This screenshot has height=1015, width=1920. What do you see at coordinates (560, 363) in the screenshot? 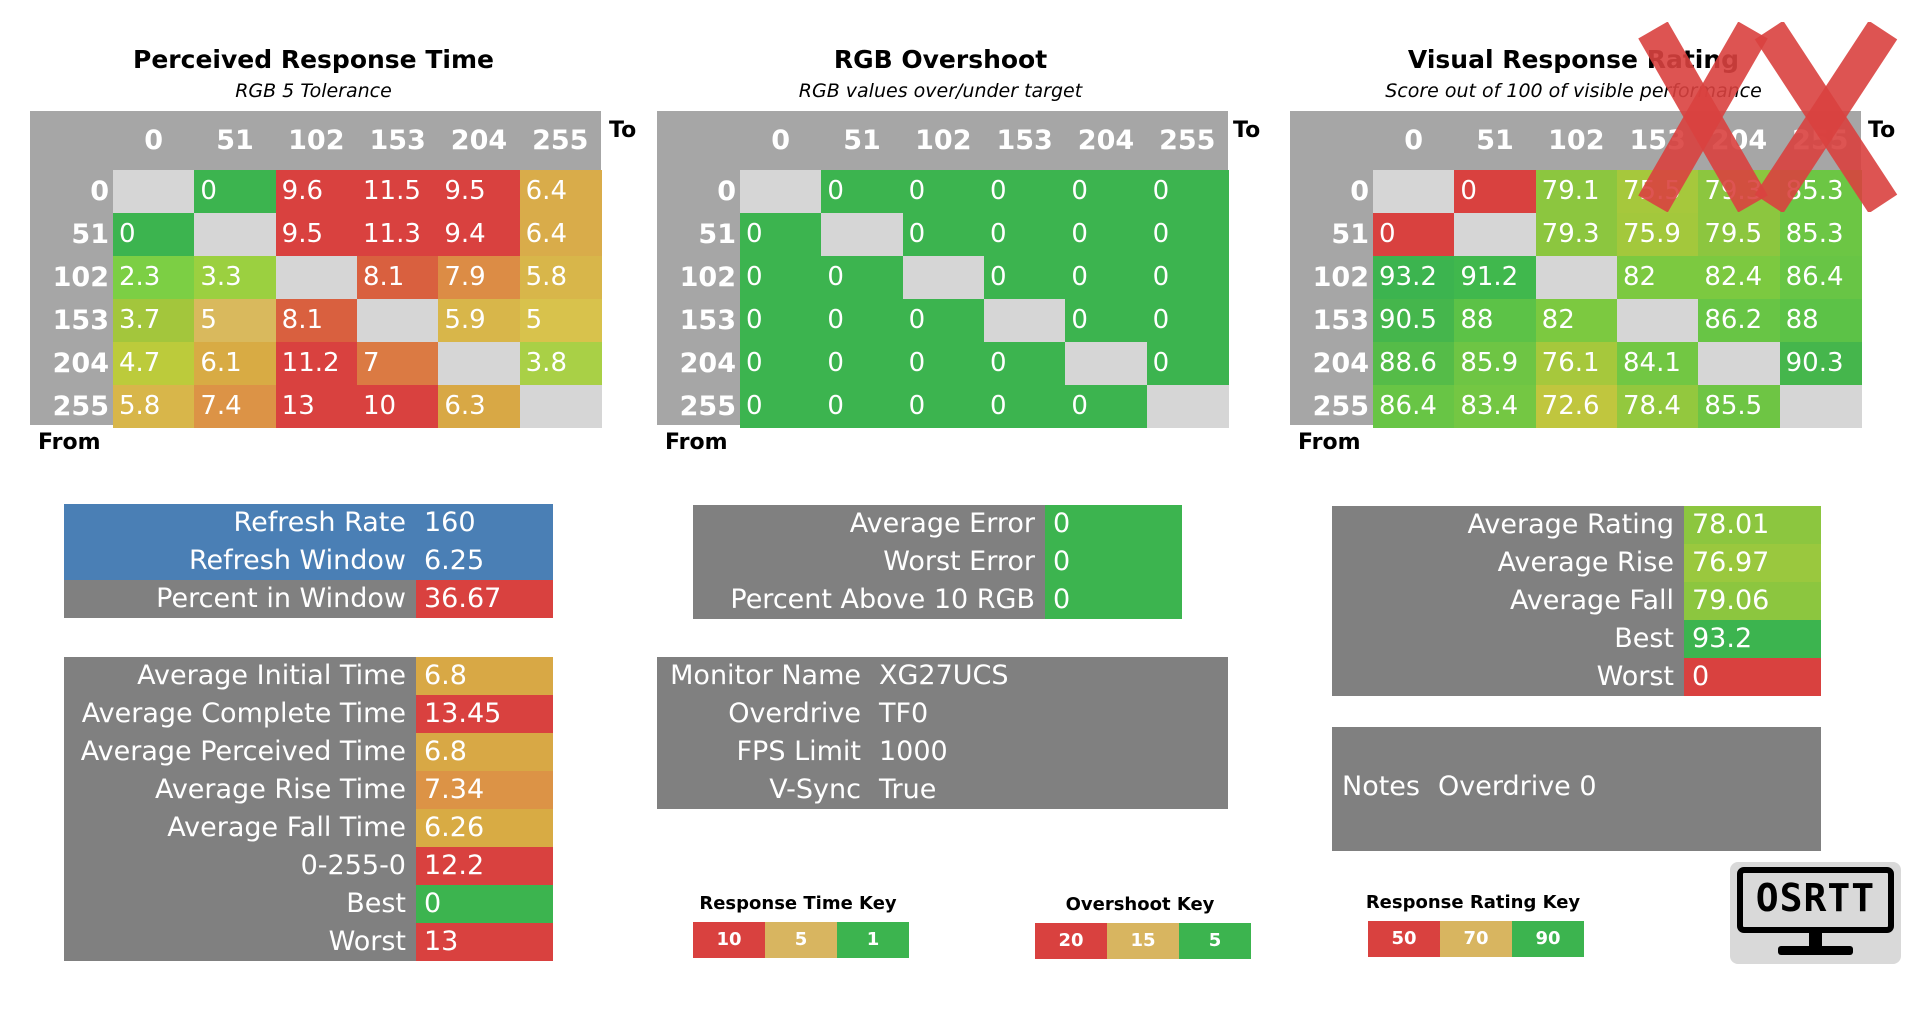
I see `heatmap-cell: 3.8` at bounding box center [560, 363].